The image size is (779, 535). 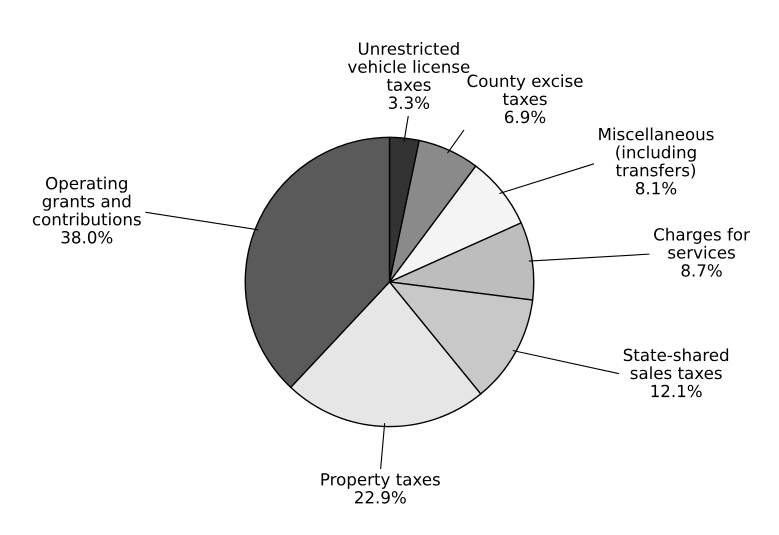 What do you see at coordinates (380, 497) in the screenshot?
I see `data-label: 22.9%` at bounding box center [380, 497].